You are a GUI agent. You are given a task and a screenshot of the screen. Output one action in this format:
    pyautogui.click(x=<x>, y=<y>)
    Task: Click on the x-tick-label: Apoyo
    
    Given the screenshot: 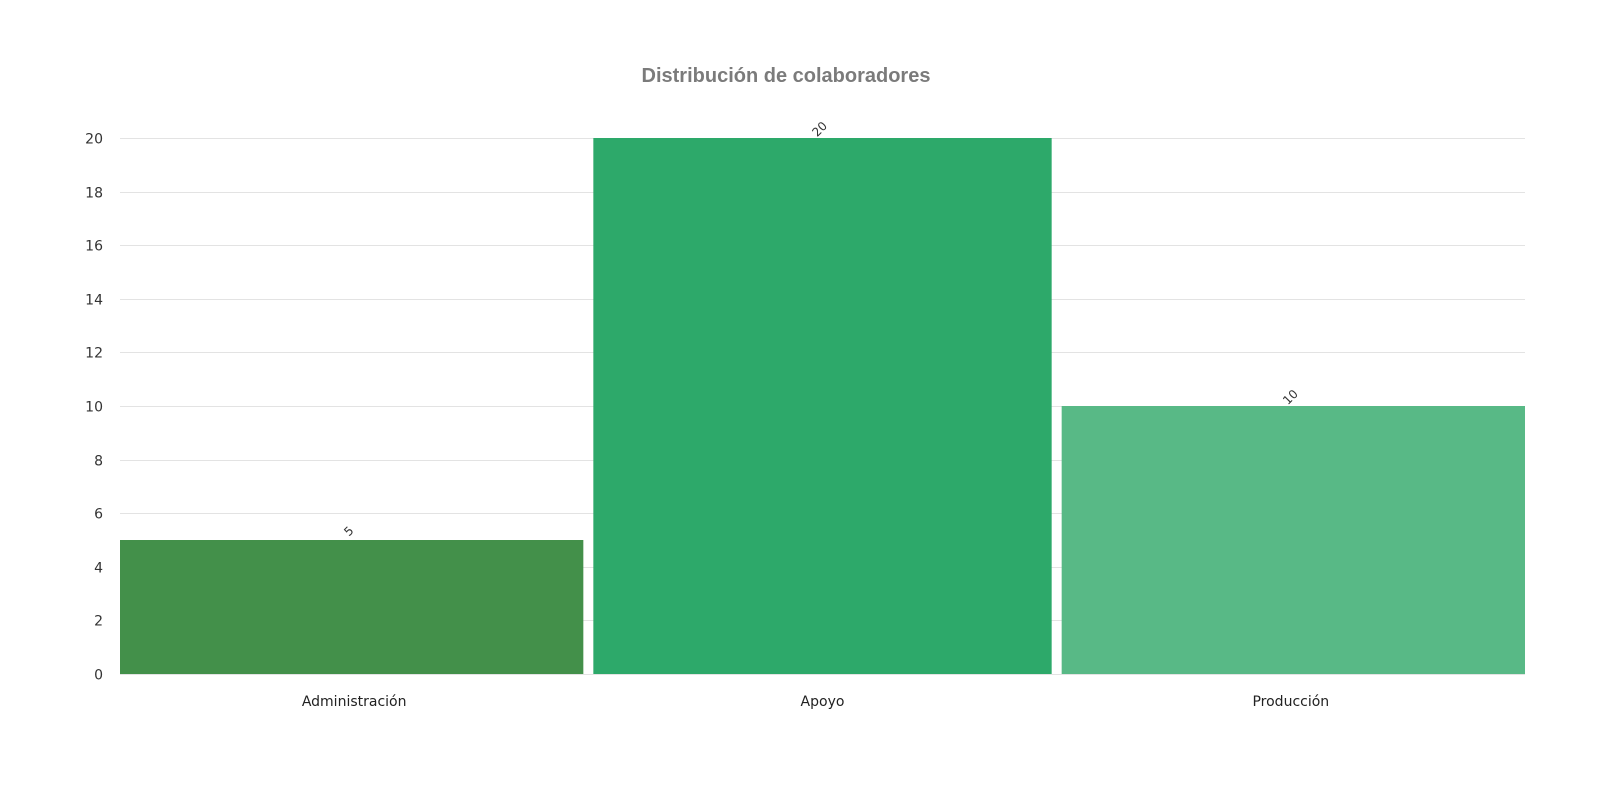 What is the action you would take?
    pyautogui.click(x=823, y=702)
    